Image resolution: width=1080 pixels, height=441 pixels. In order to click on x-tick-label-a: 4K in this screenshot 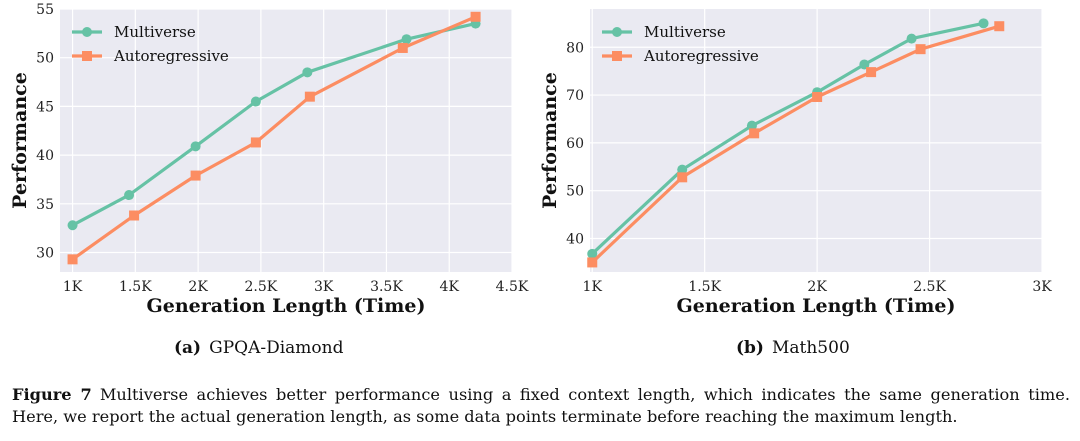, I will do `click(450, 287)`.